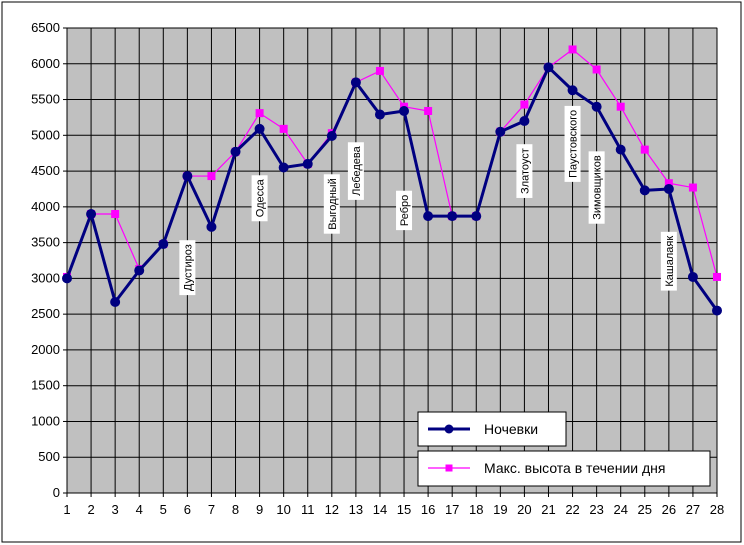  Describe the element at coordinates (45, 63) in the screenshot. I see `y-tick-label: 6000` at that location.